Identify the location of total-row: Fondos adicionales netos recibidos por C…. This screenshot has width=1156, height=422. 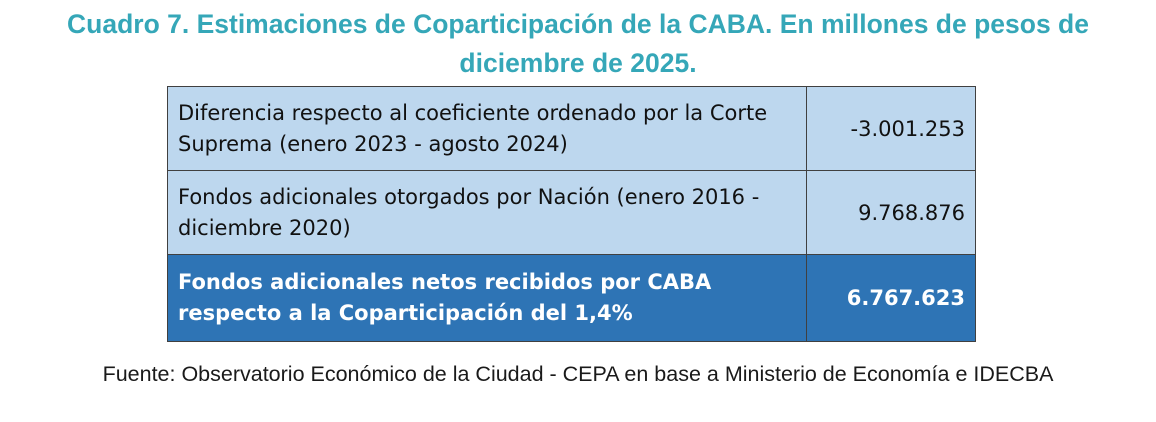
(571, 298).